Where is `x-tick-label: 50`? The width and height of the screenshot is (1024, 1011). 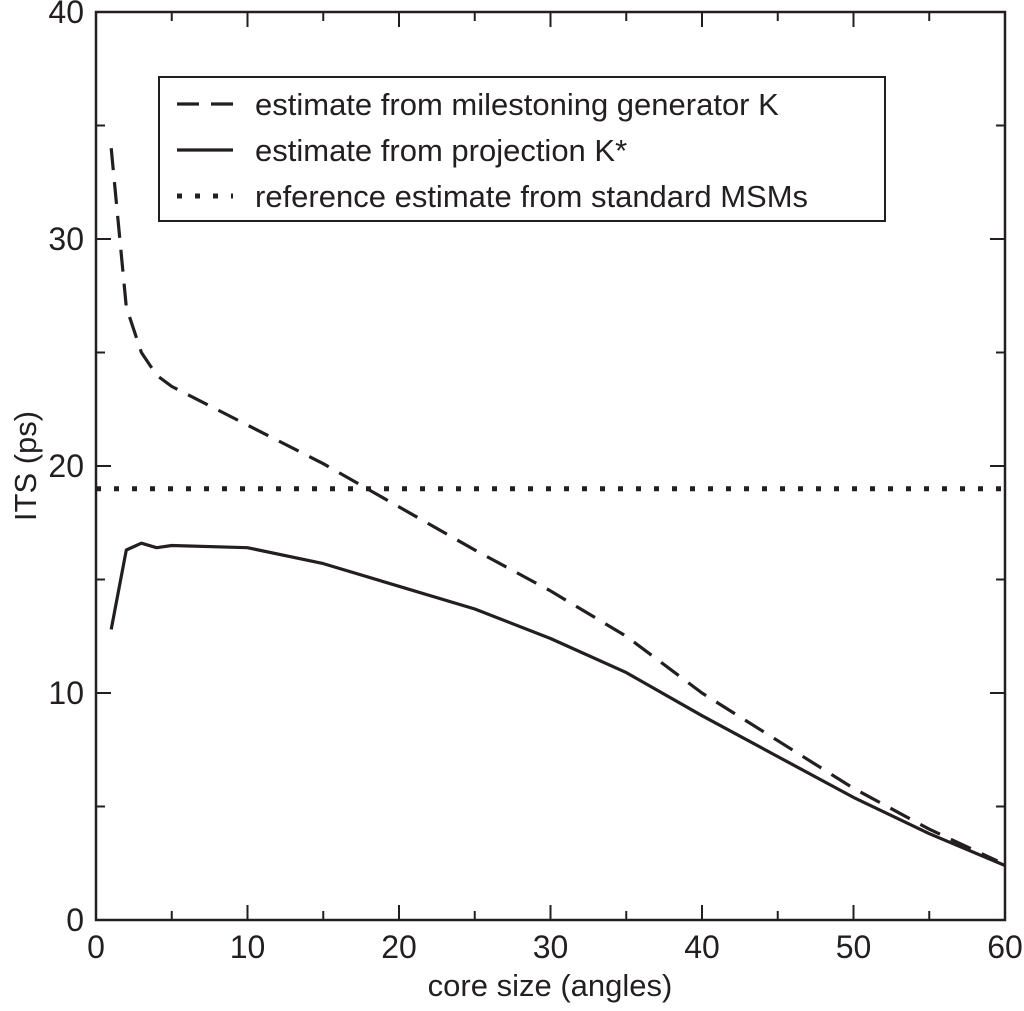
x-tick-label: 50 is located at coordinates (854, 947).